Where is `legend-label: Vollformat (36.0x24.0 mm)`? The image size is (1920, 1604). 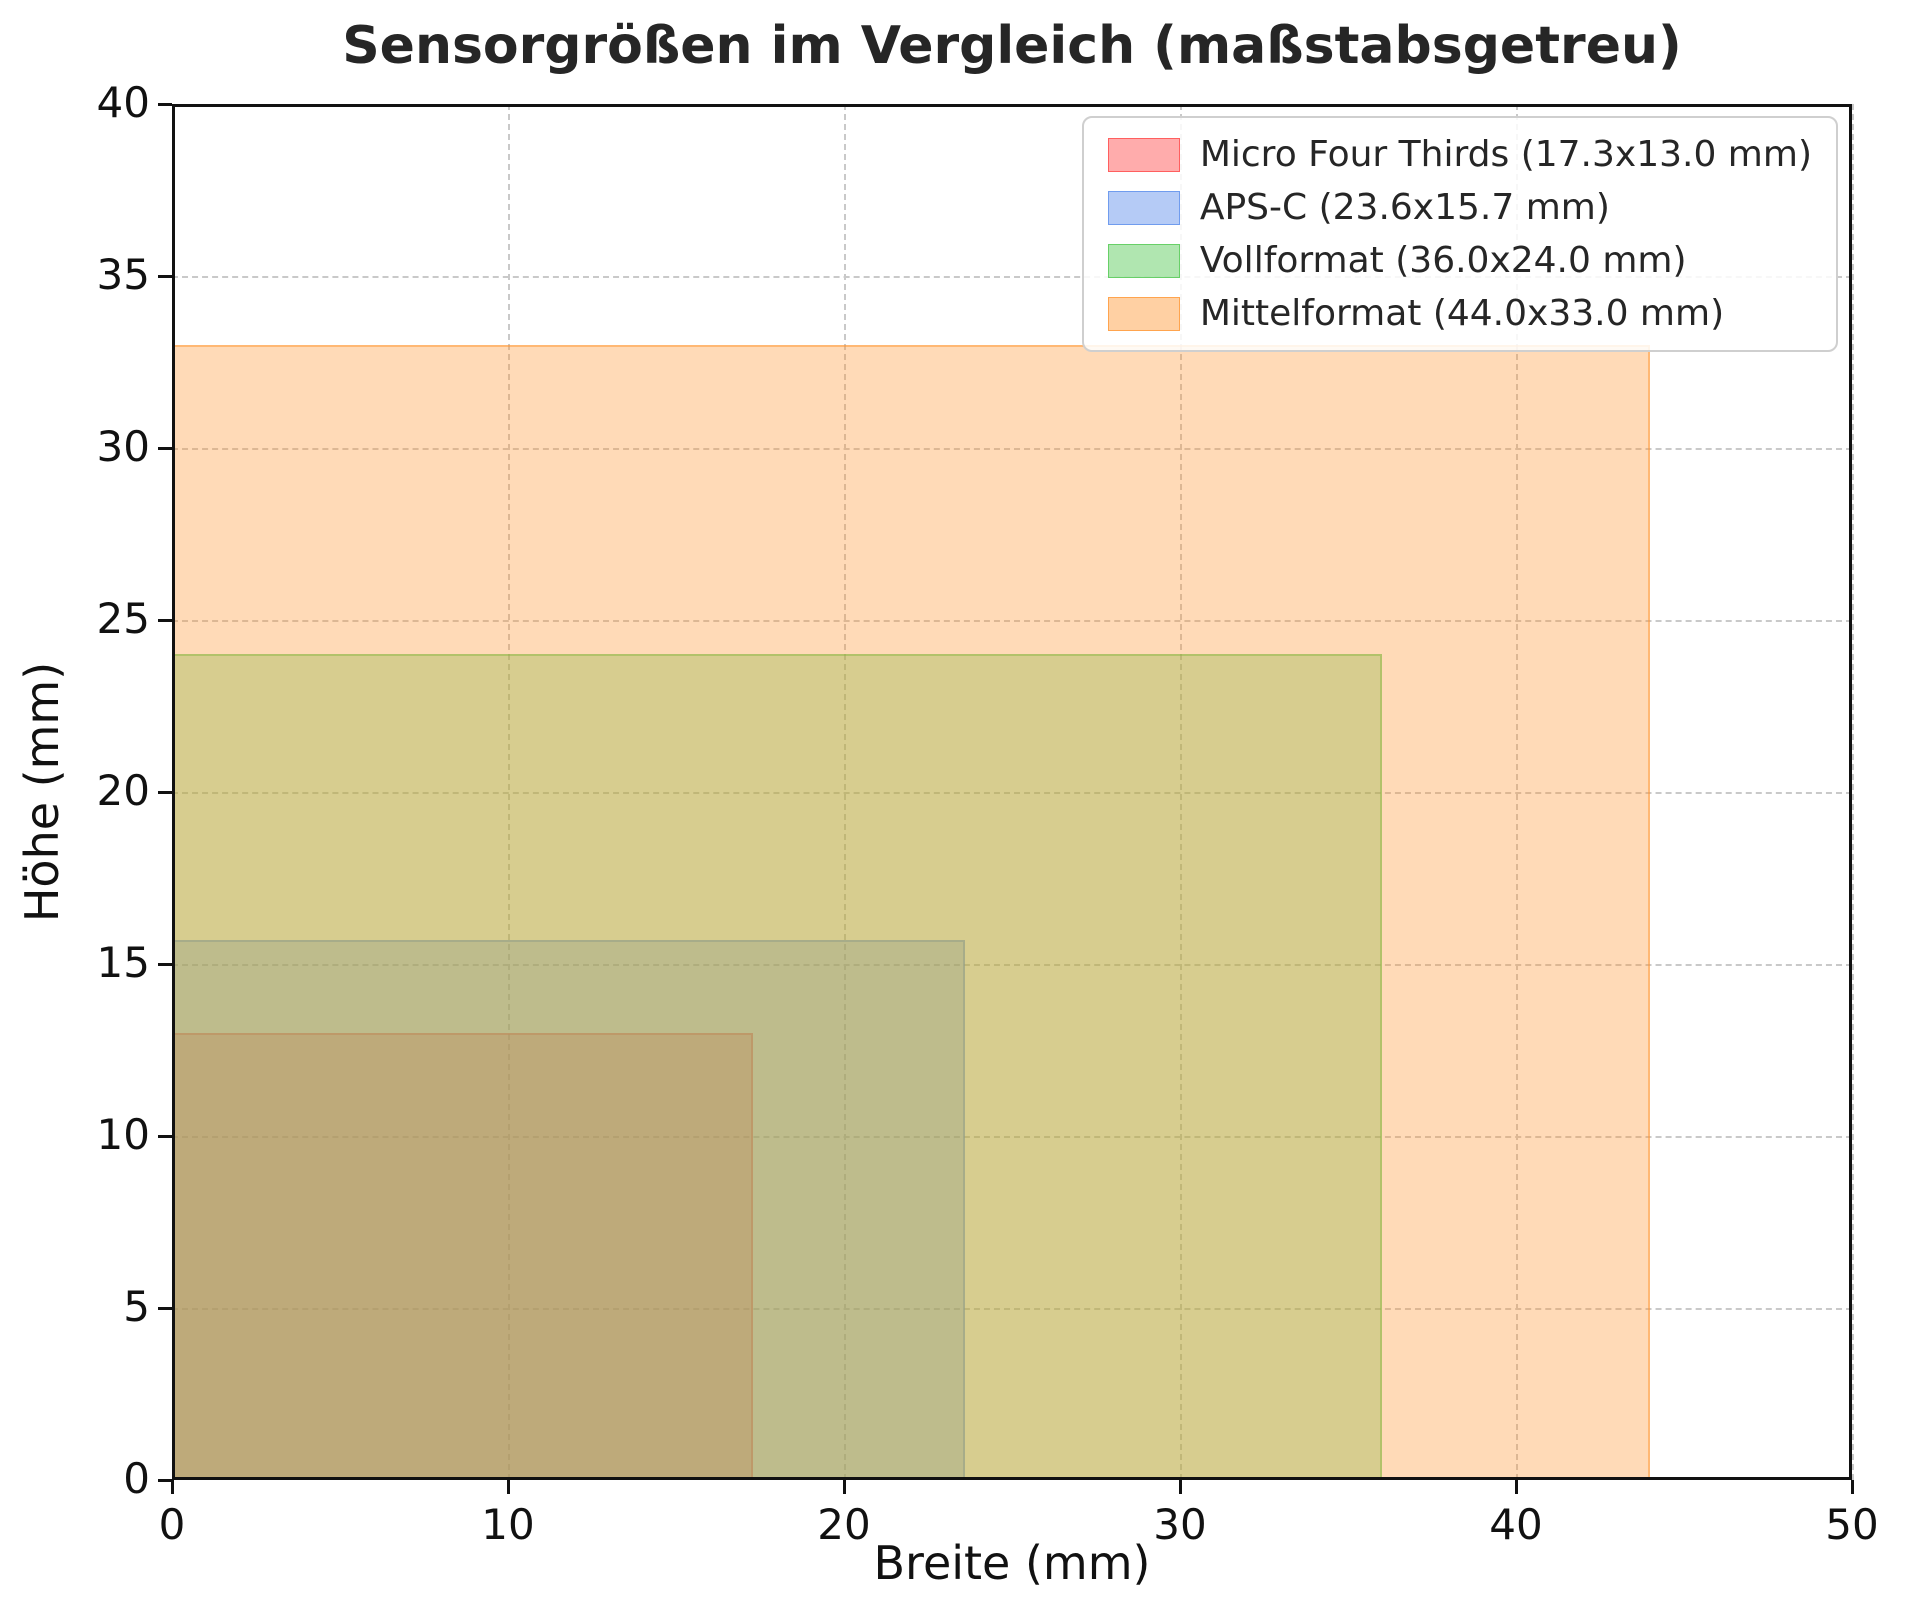 legend-label: Vollformat (36.0x24.0 mm) is located at coordinates (1443, 260).